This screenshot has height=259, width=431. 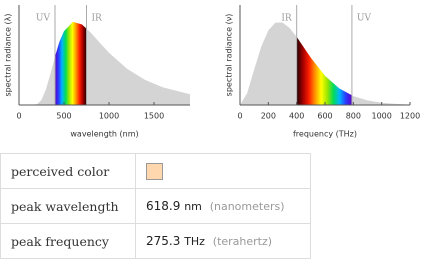 I want to click on value: 275.3 THz (terahertz), so click(x=223, y=241).